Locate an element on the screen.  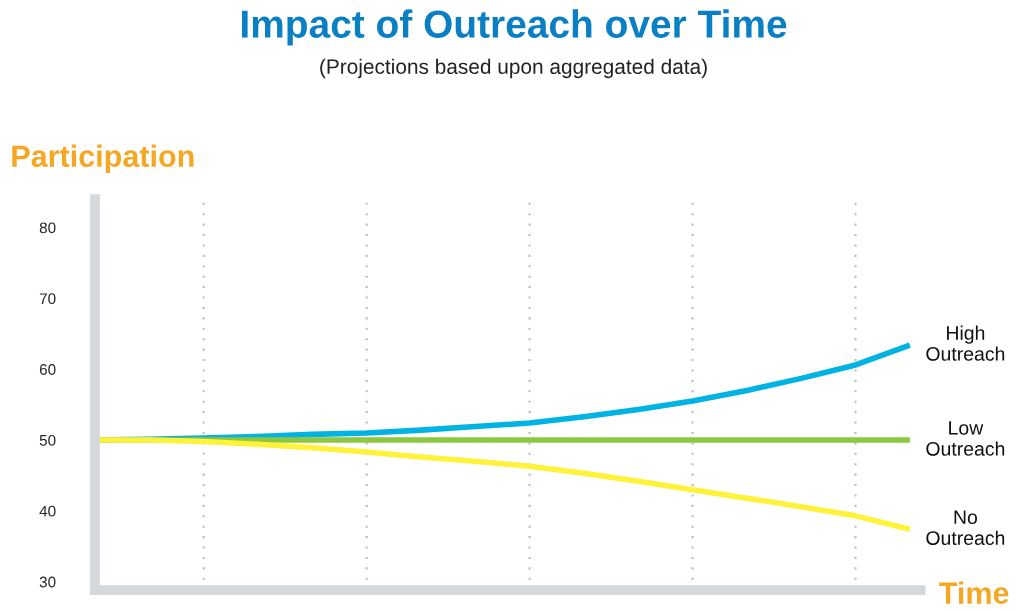
y-tick-label: 30 is located at coordinates (47, 582).